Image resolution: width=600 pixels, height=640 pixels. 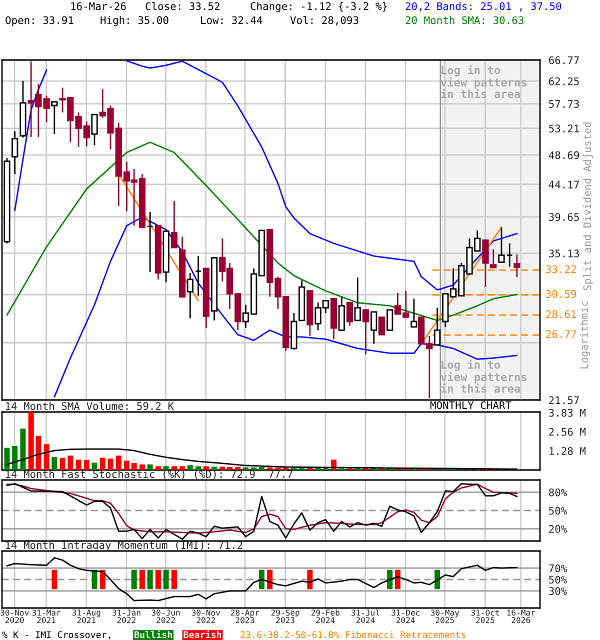 I want to click on text: 16-Mar-26, so click(x=98, y=6).